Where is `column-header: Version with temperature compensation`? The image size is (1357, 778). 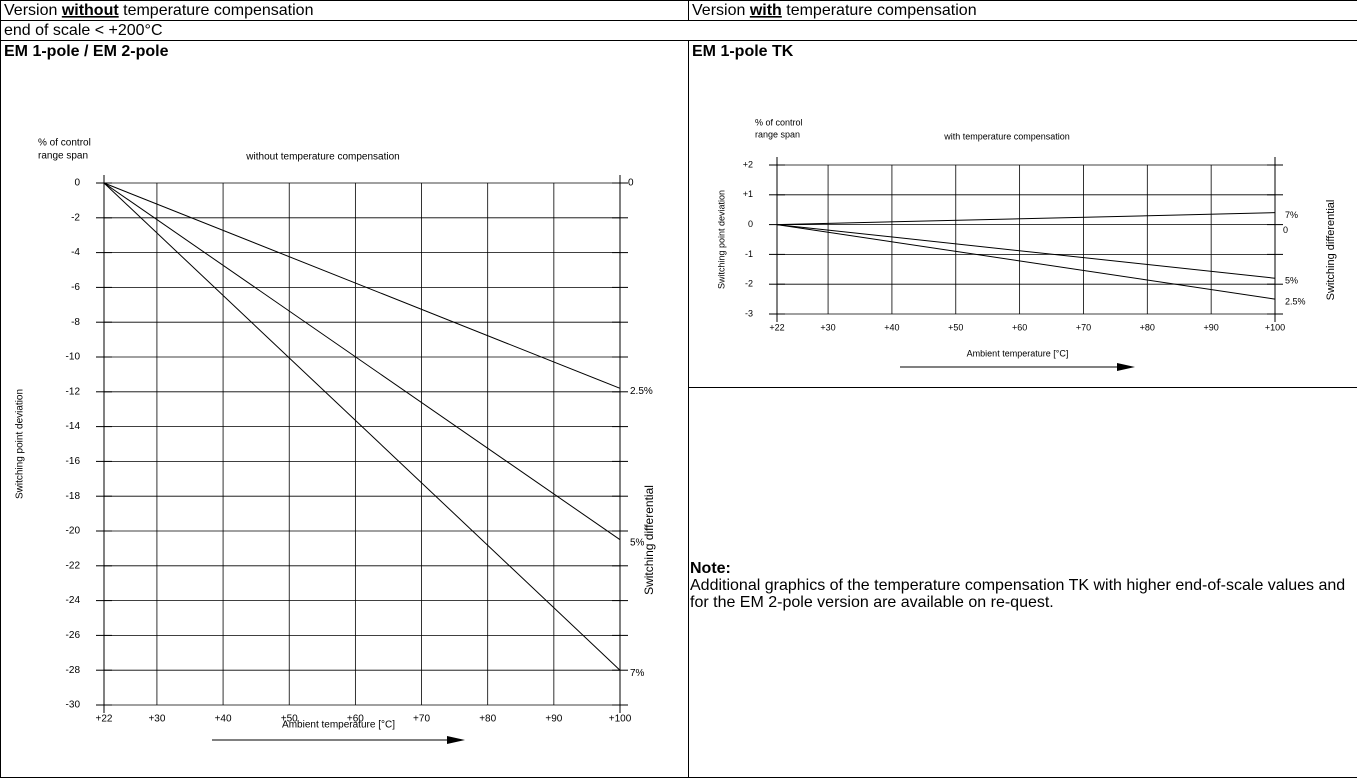
column-header: Version with temperature compensation is located at coordinates (834, 10).